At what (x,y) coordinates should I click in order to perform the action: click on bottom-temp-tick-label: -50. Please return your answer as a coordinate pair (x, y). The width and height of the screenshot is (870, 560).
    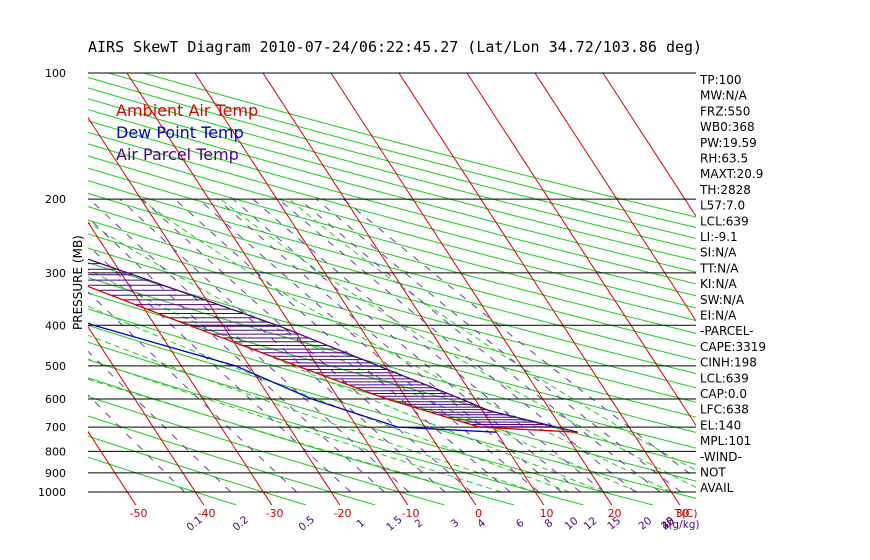
    Looking at the image, I should click on (139, 513).